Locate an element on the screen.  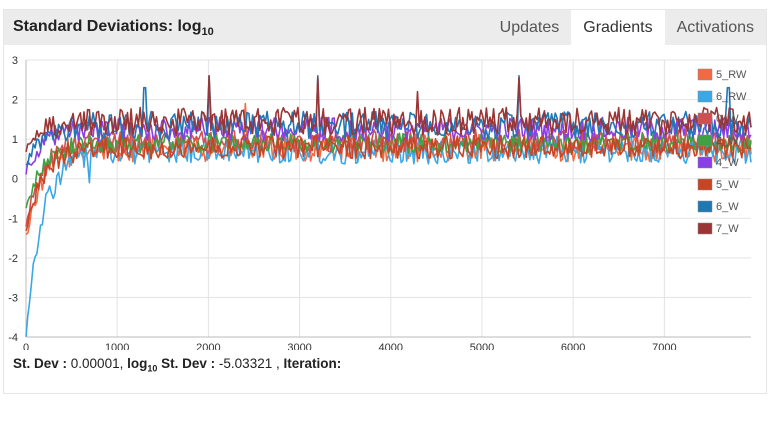
legend-swatch-0_W is located at coordinates (705, 118).